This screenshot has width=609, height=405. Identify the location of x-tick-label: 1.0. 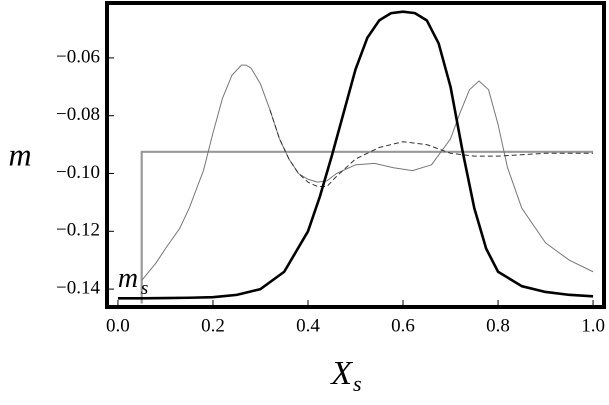
(593, 325).